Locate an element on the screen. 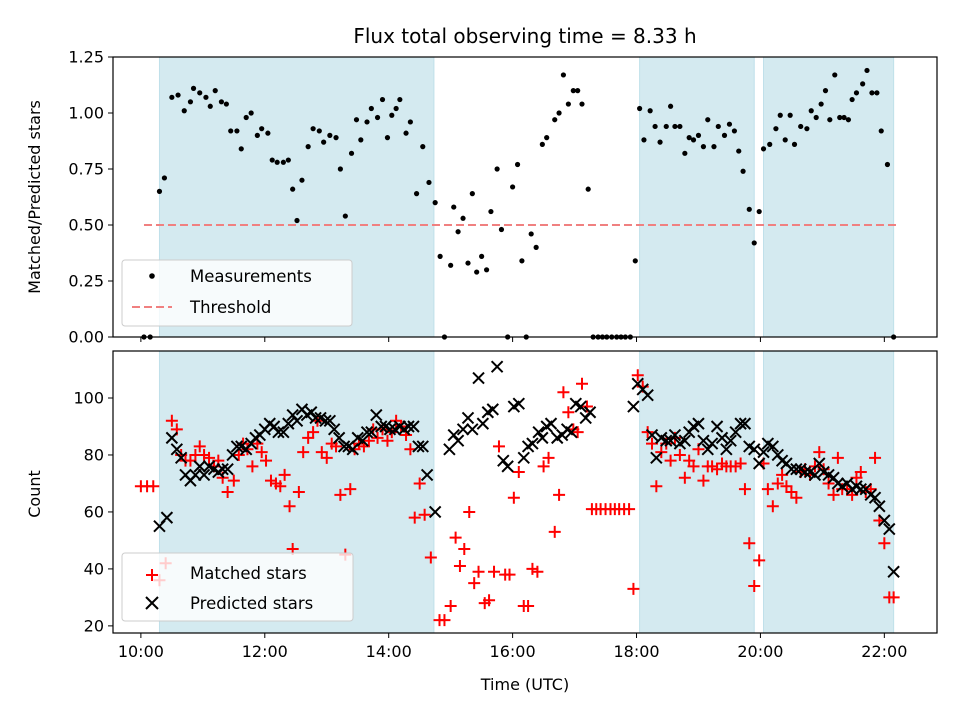  y-tick-label: 0.25 is located at coordinates (86, 281).